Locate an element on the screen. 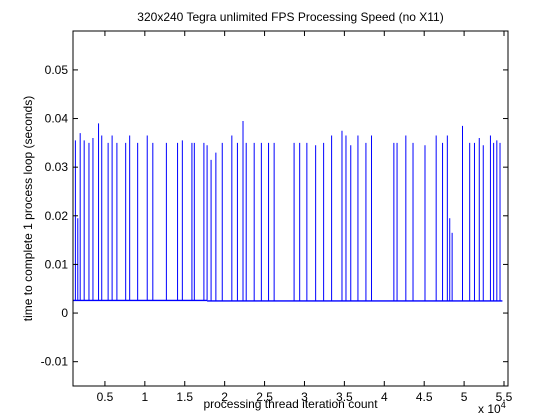 This screenshot has height=420, width=560. y-tick-label: 0.04 is located at coordinates (57, 119).